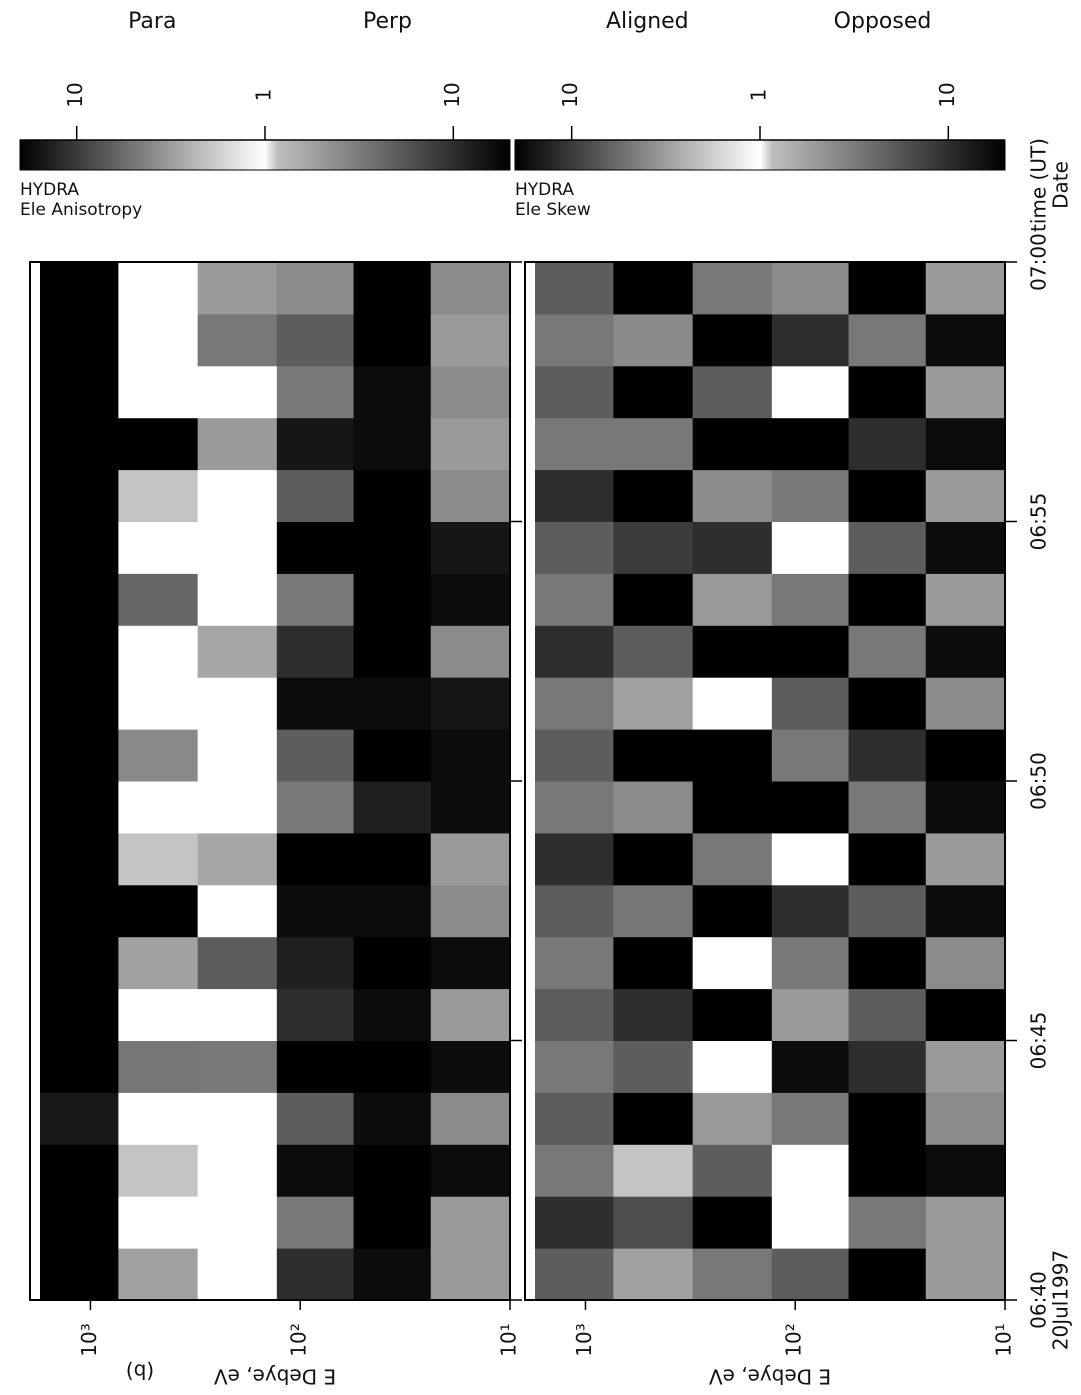  What do you see at coordinates (1039, 781) in the screenshot?
I see `x-tick-label: 06:50` at bounding box center [1039, 781].